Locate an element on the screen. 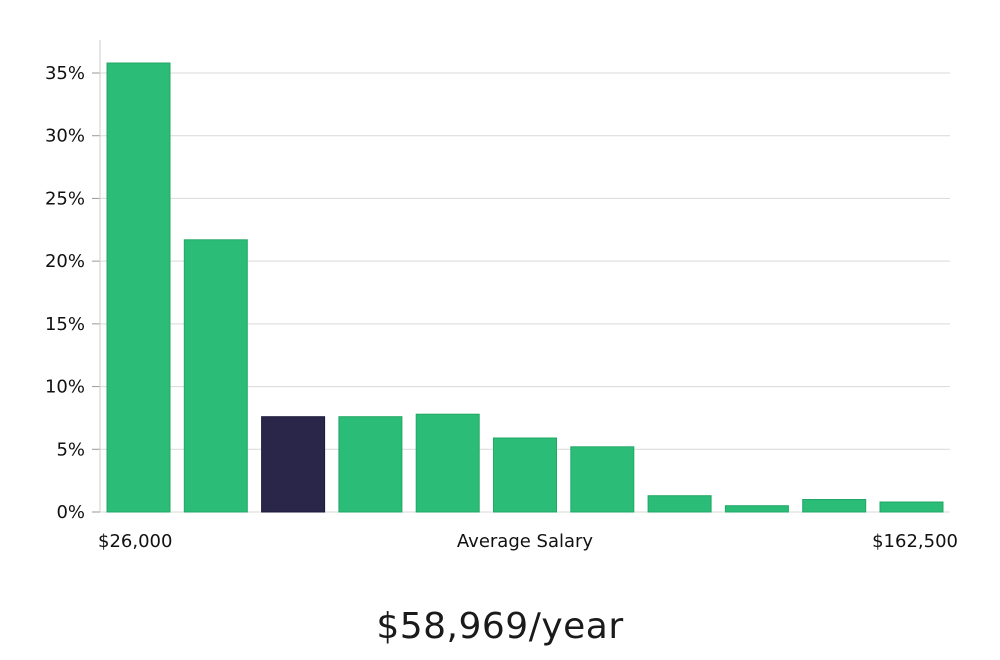 Image resolution: width=1000 pixels, height=660 pixels. bar-highlighted is located at coordinates (293, 464).